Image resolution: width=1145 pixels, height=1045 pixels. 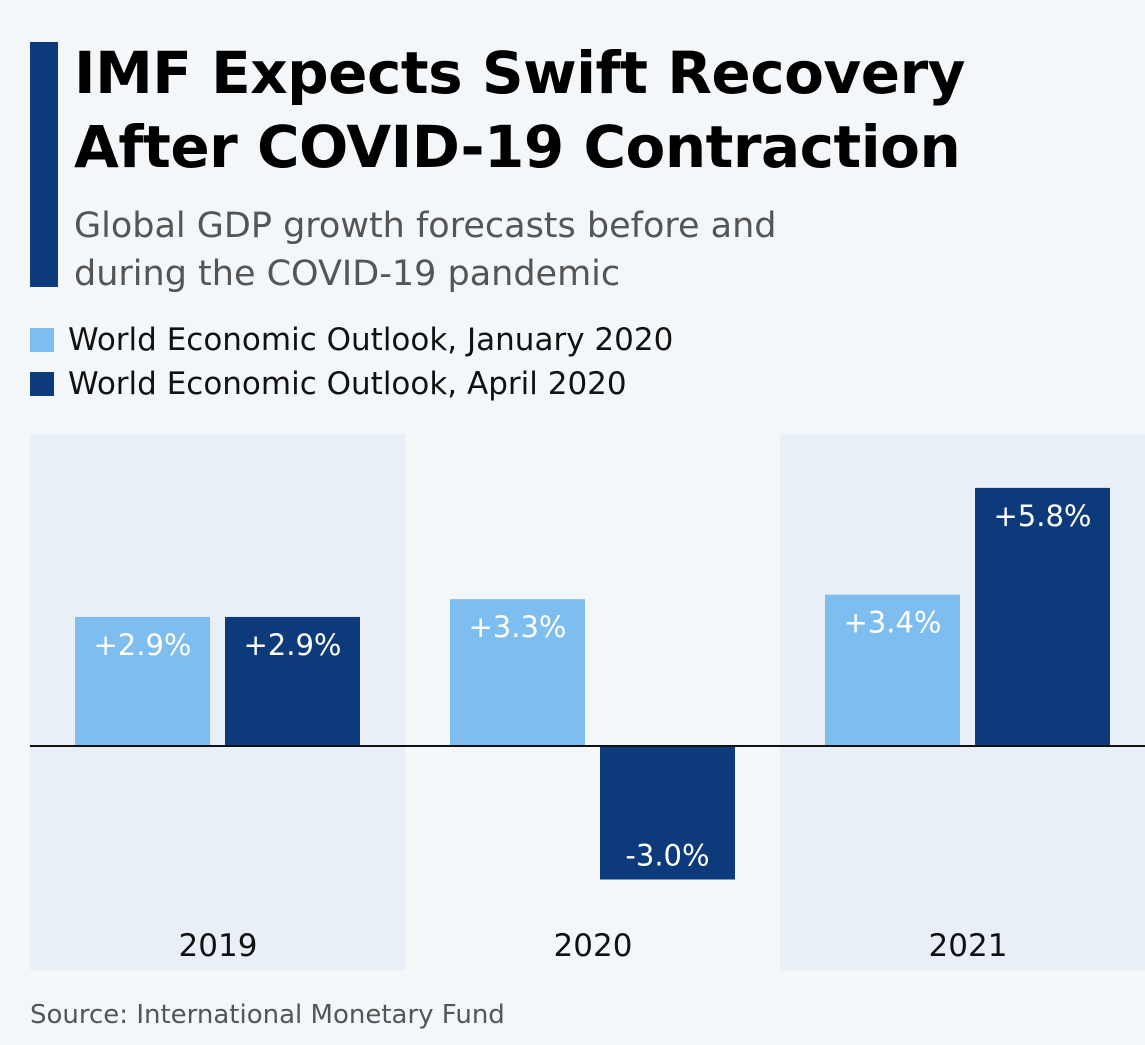 I want to click on data-label-2020-series-1: +3.3%, so click(x=518, y=627).